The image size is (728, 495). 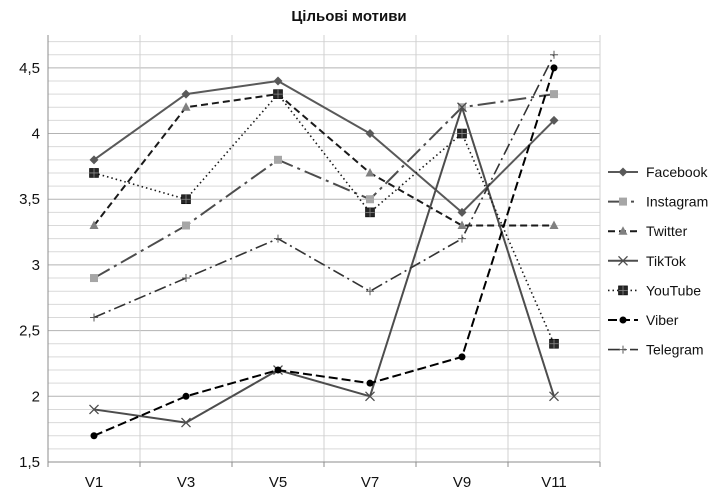 I want to click on x-tick-label: V11, so click(x=554, y=482).